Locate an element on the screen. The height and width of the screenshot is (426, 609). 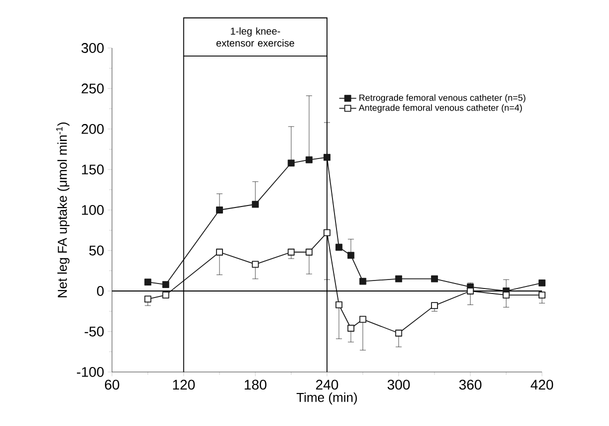
legend-label: Antegrade femoral venous catheter (n=4) is located at coordinates (440, 108).